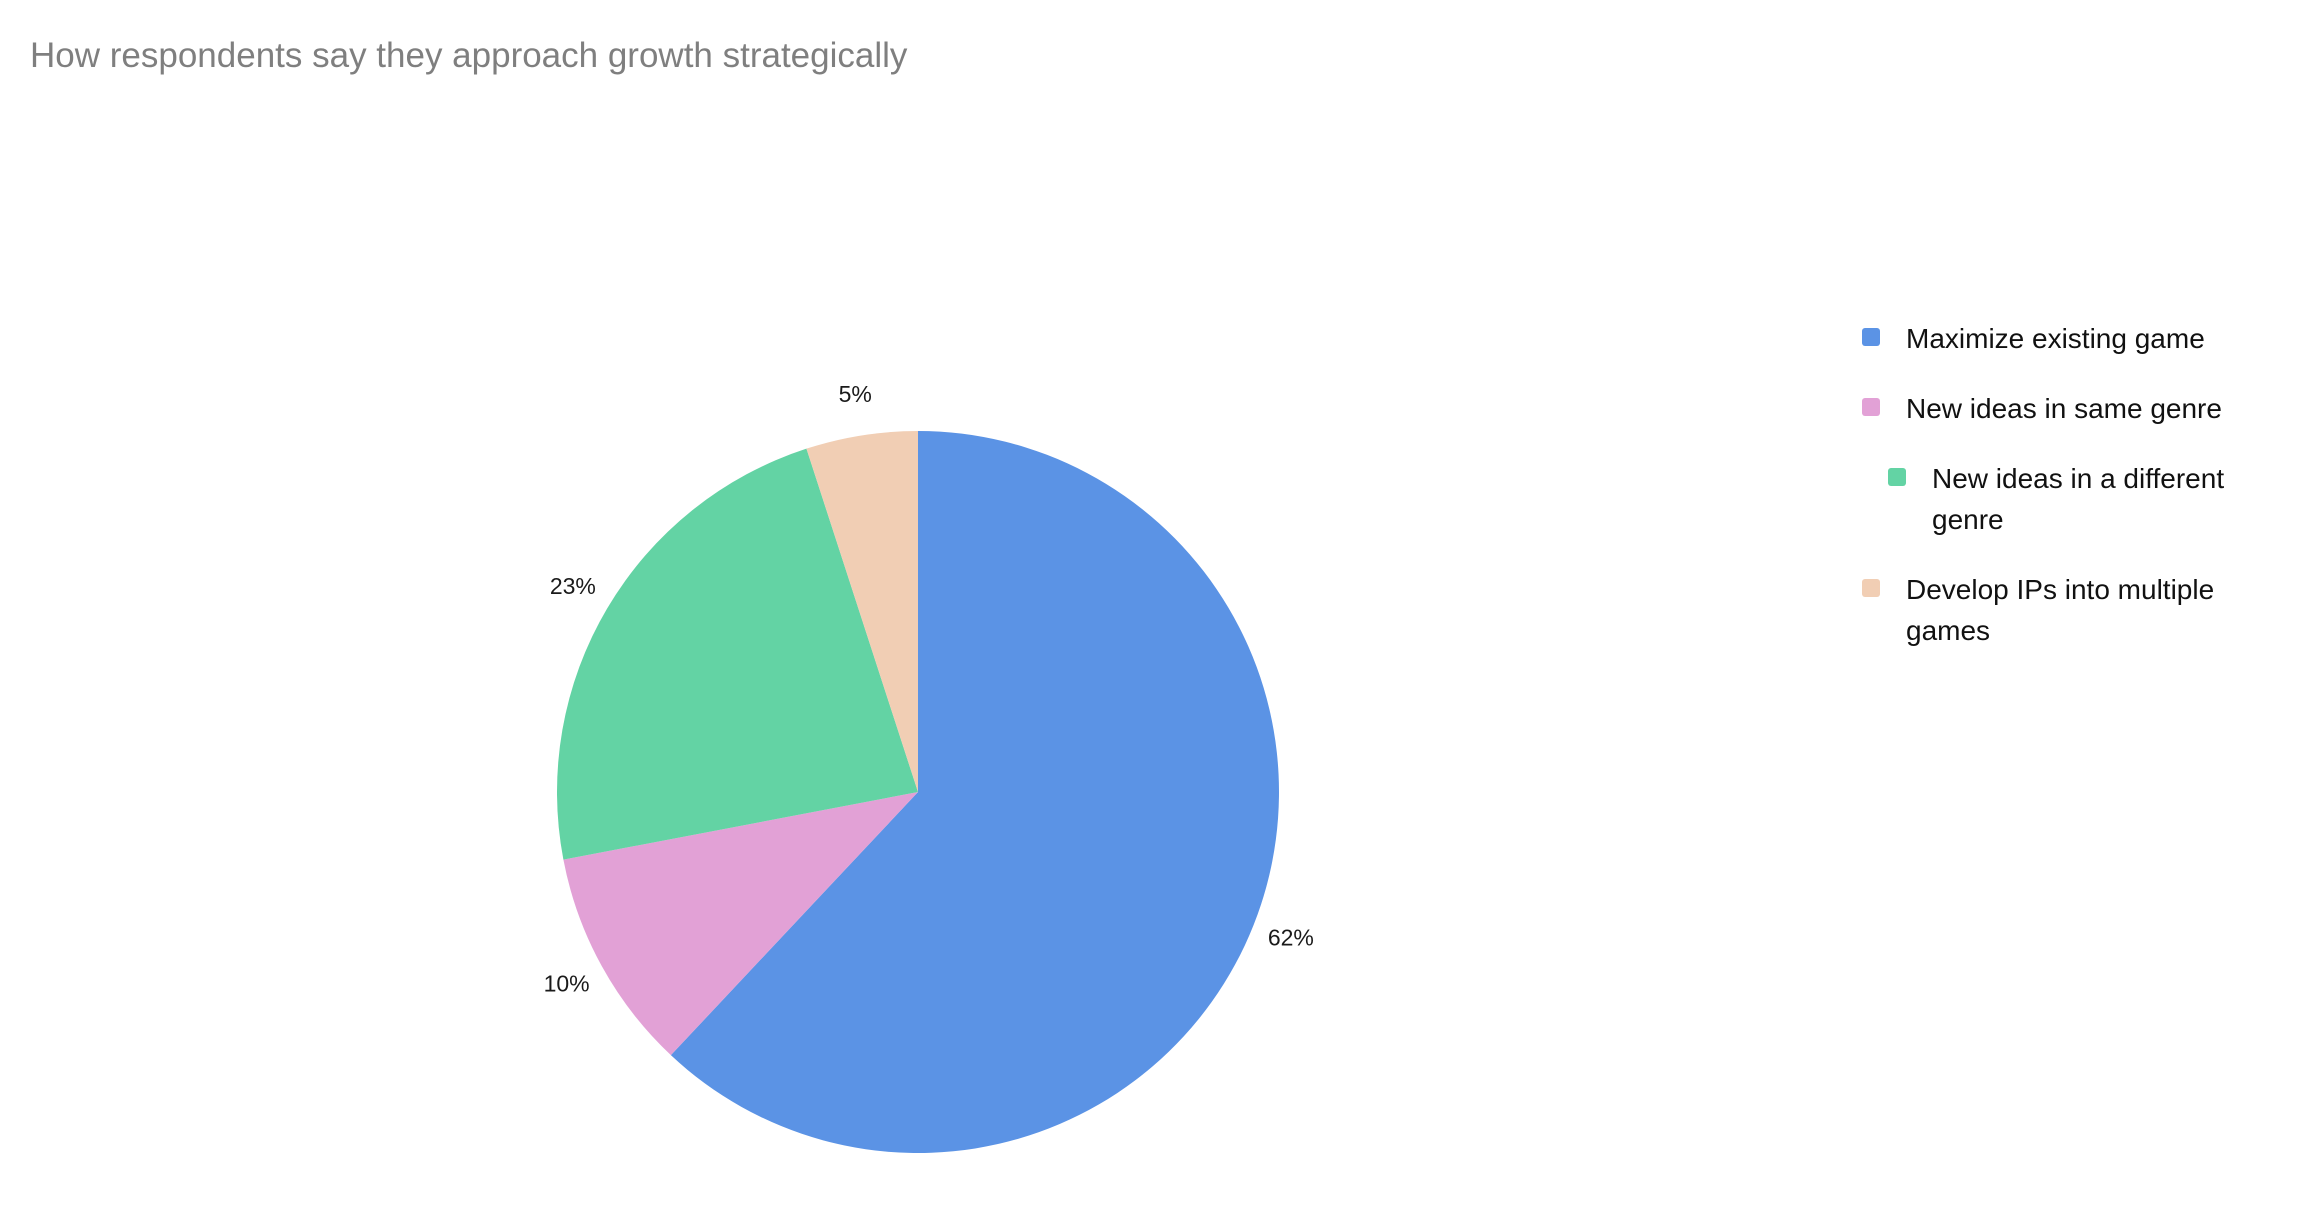 Image resolution: width=2302 pixels, height=1222 pixels. I want to click on legend-swatch-new-ideas-same-genre, so click(1871, 407).